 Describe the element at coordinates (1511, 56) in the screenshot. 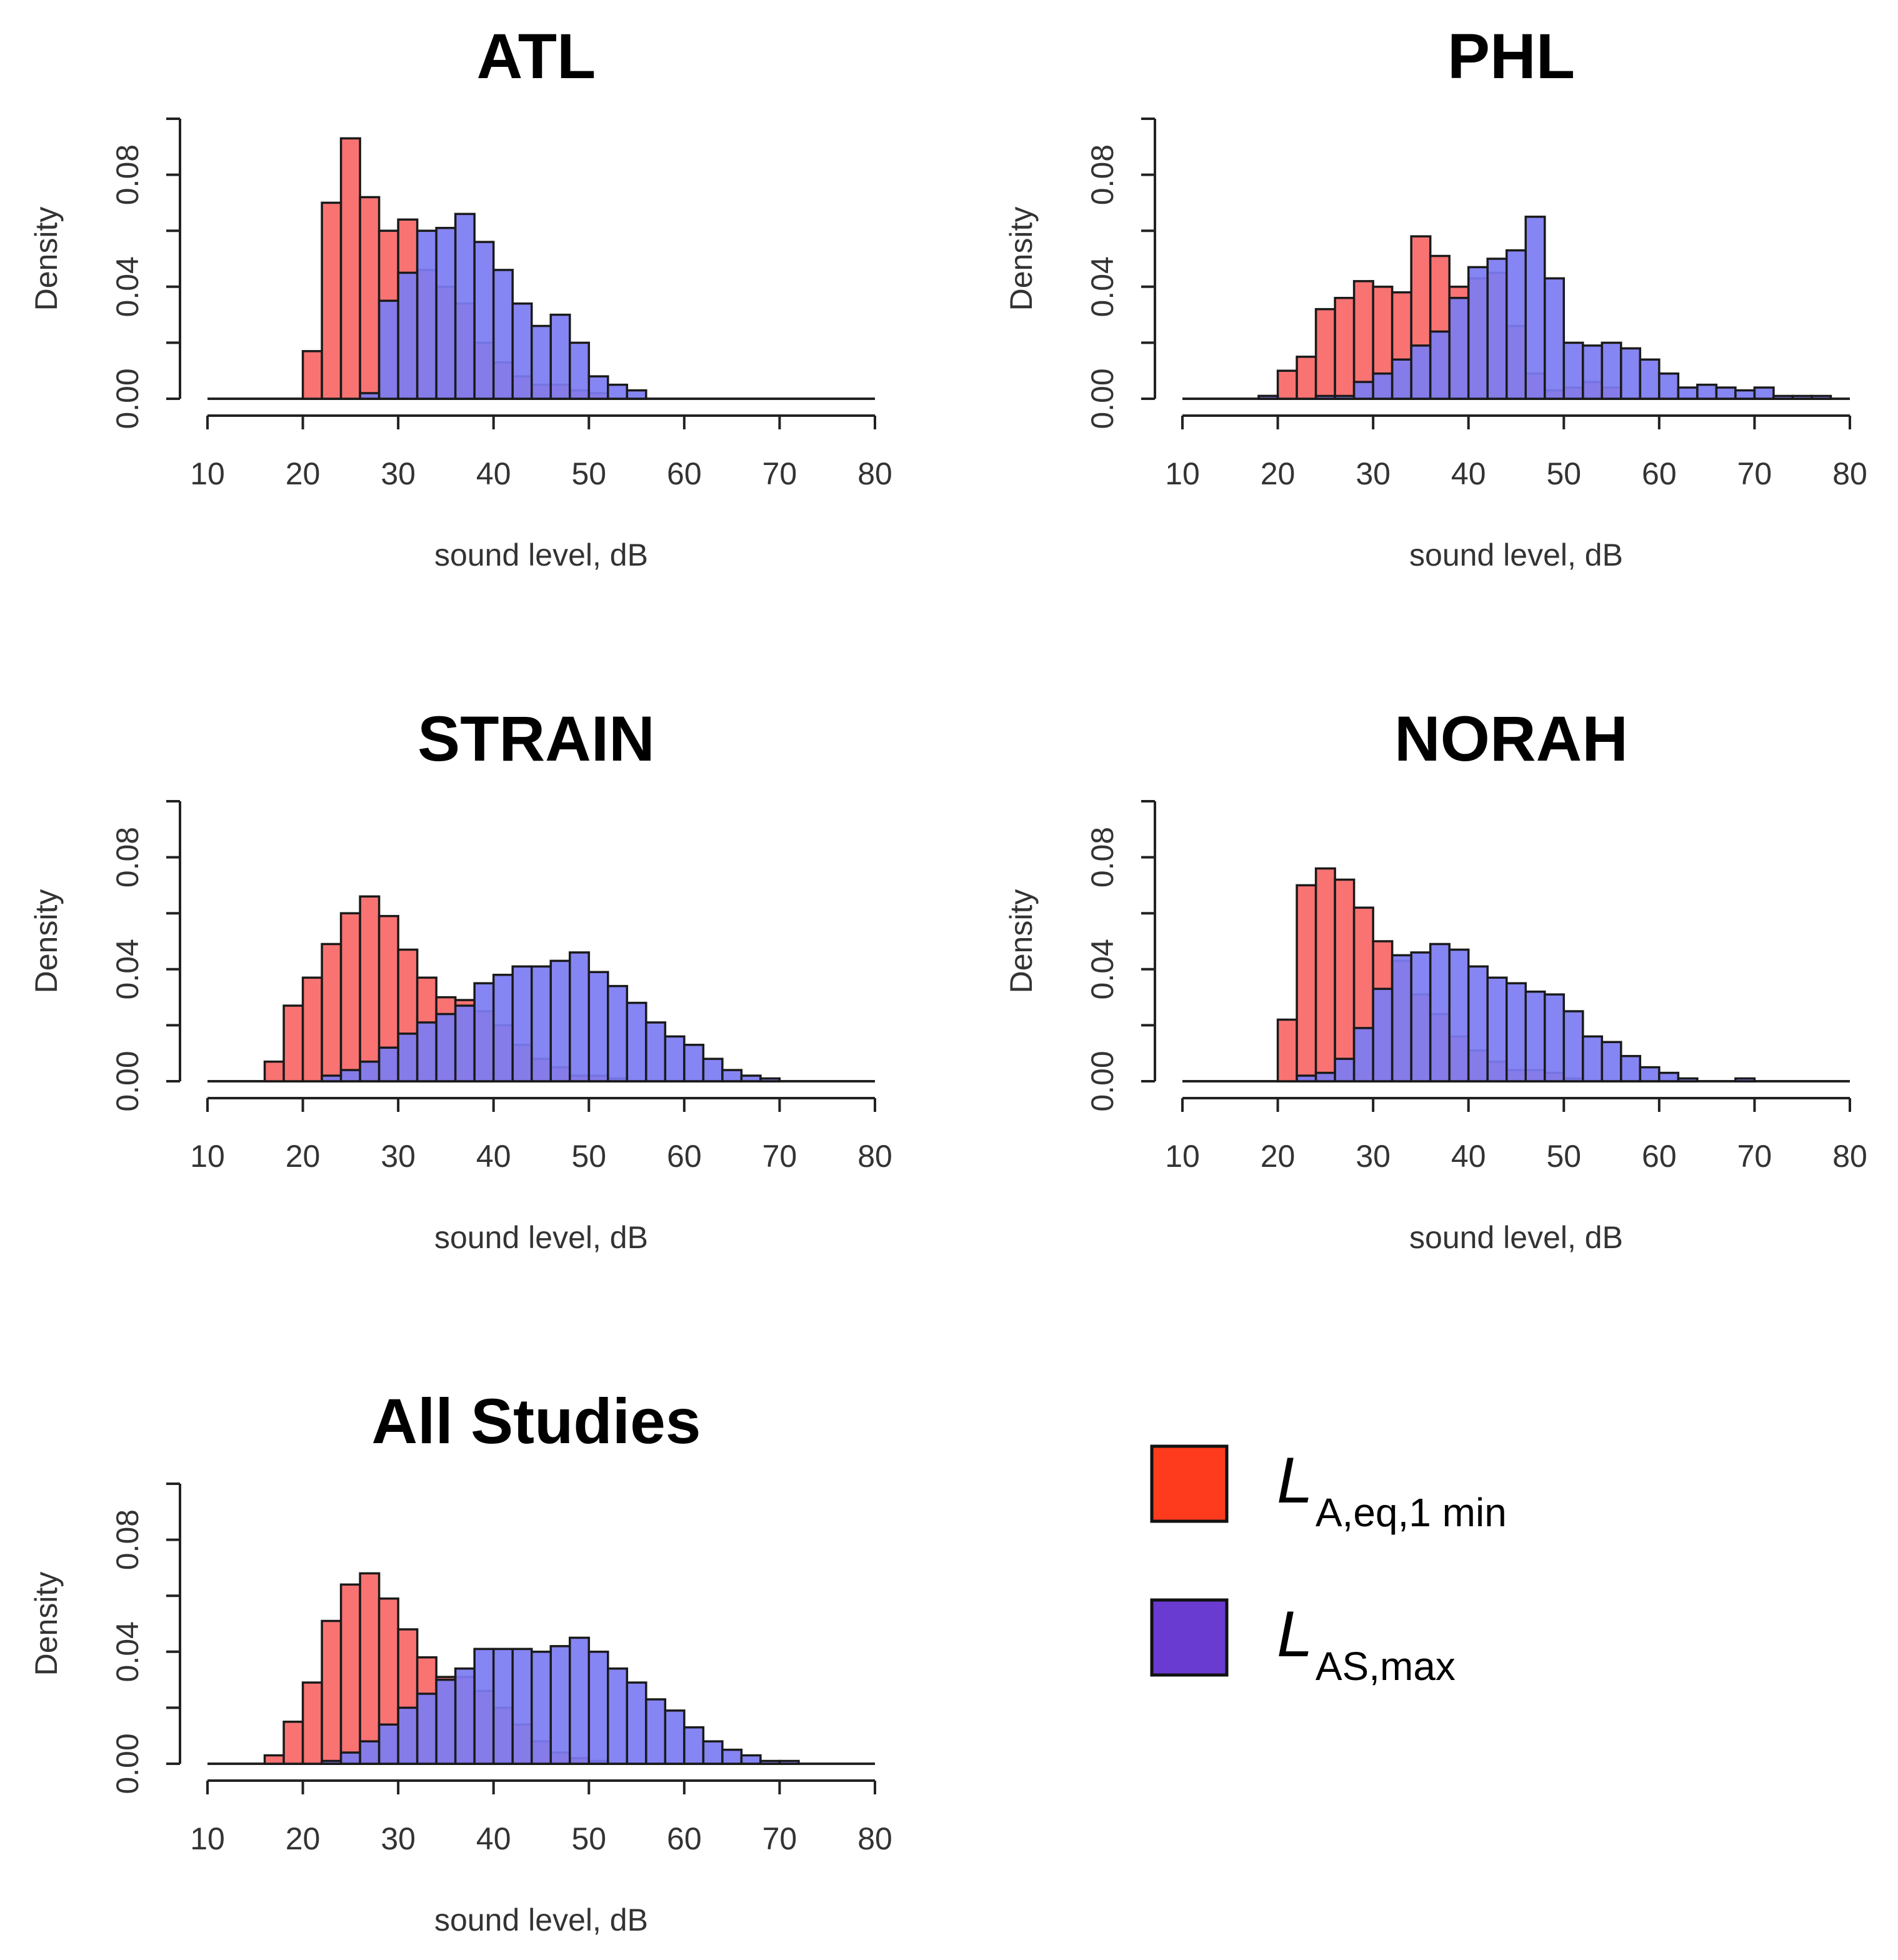

I see `panel-title-phl: PHL` at that location.